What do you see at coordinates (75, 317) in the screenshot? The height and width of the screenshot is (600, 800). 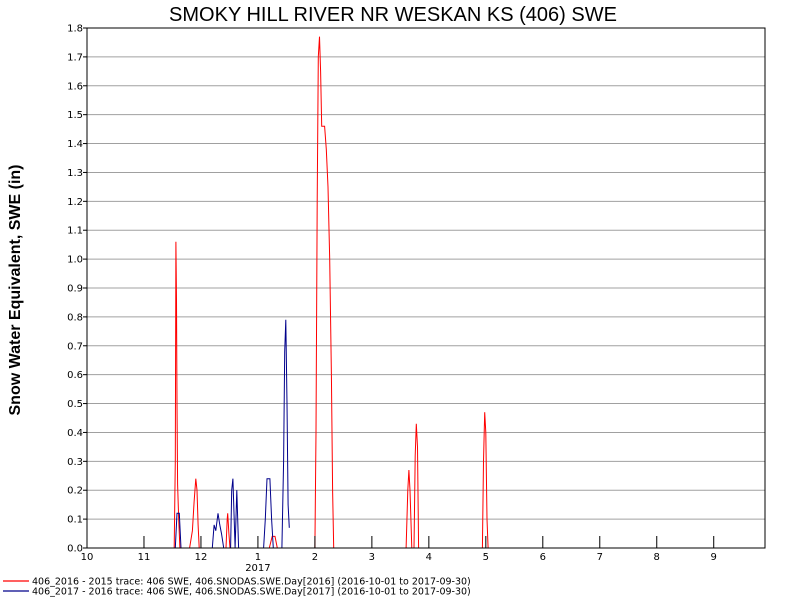 I see `y-tick-label: 0.8` at bounding box center [75, 317].